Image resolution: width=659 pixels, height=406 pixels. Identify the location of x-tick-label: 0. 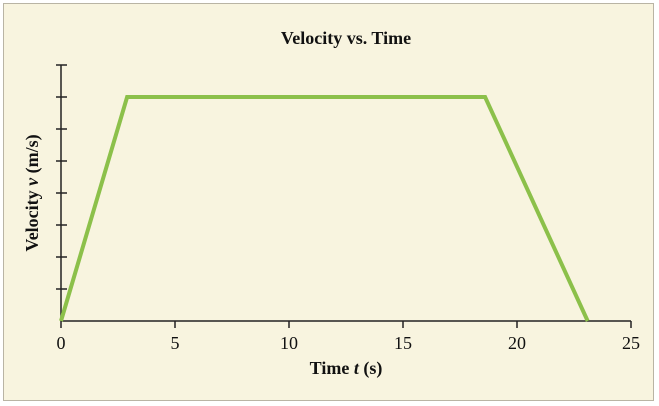
(61, 343).